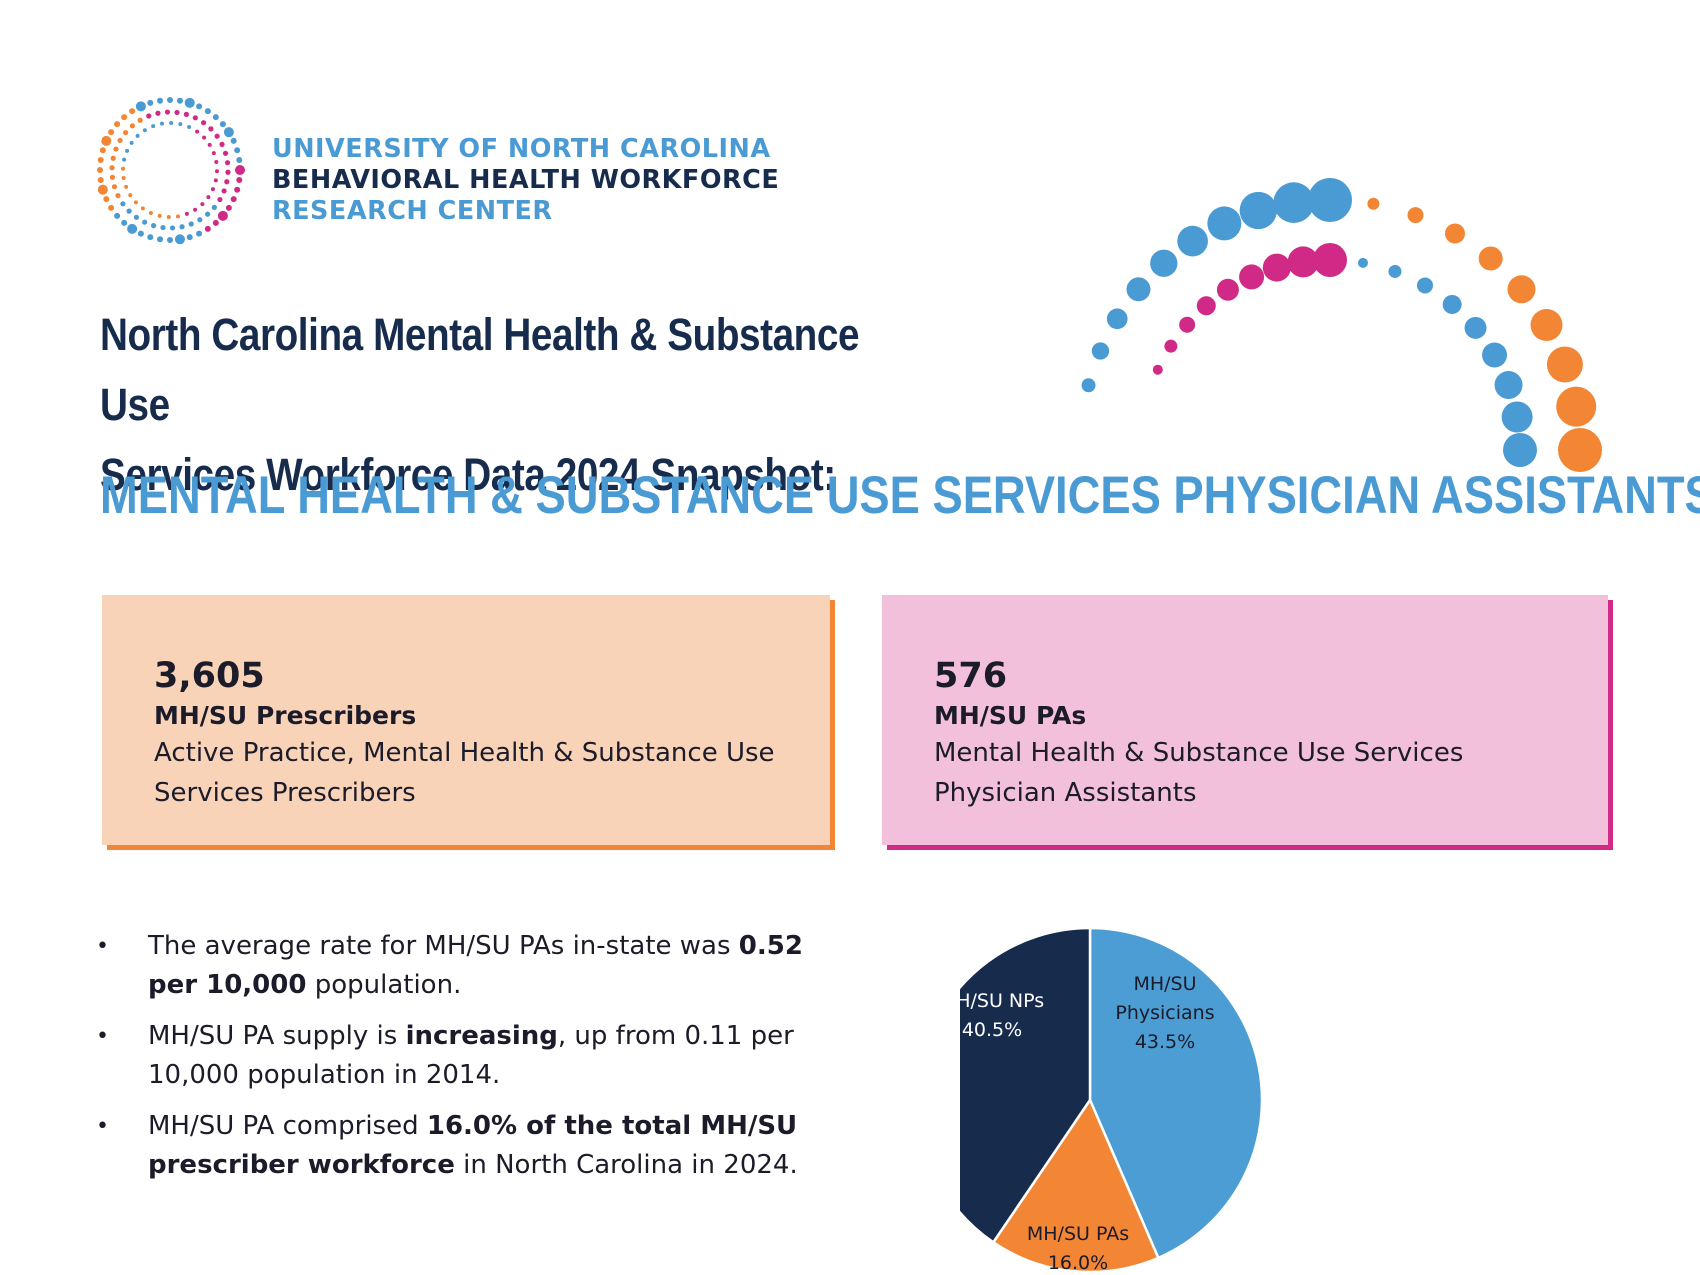  What do you see at coordinates (412, 211) in the screenshot?
I see `org-name-line3: RESEARCH CENTER` at bounding box center [412, 211].